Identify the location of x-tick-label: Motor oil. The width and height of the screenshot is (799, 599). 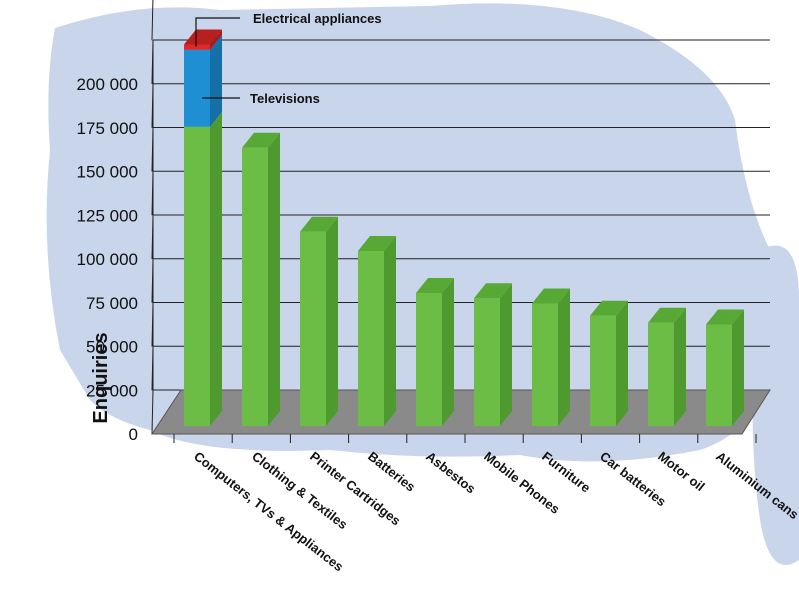
(681, 472).